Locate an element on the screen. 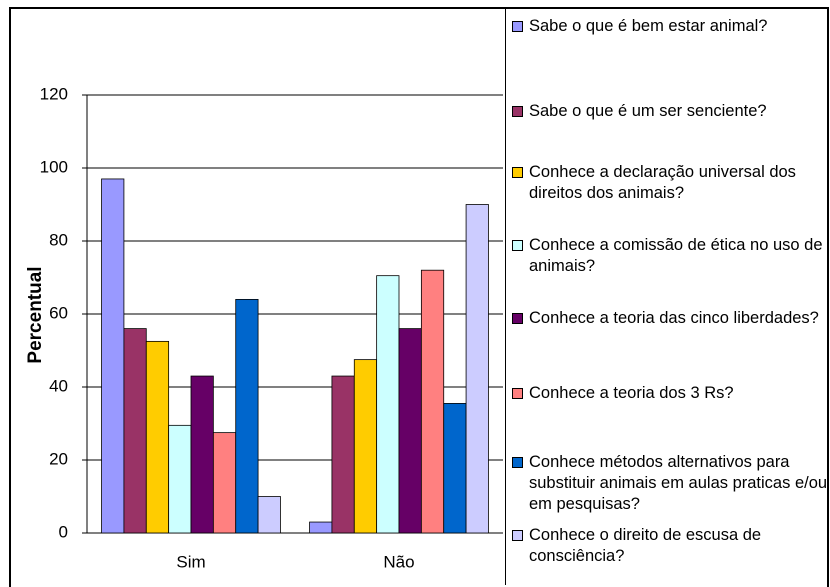 The height and width of the screenshot is (587, 830). legend-label: Conhece a teoria das cinco liberdades? is located at coordinates (674, 318).